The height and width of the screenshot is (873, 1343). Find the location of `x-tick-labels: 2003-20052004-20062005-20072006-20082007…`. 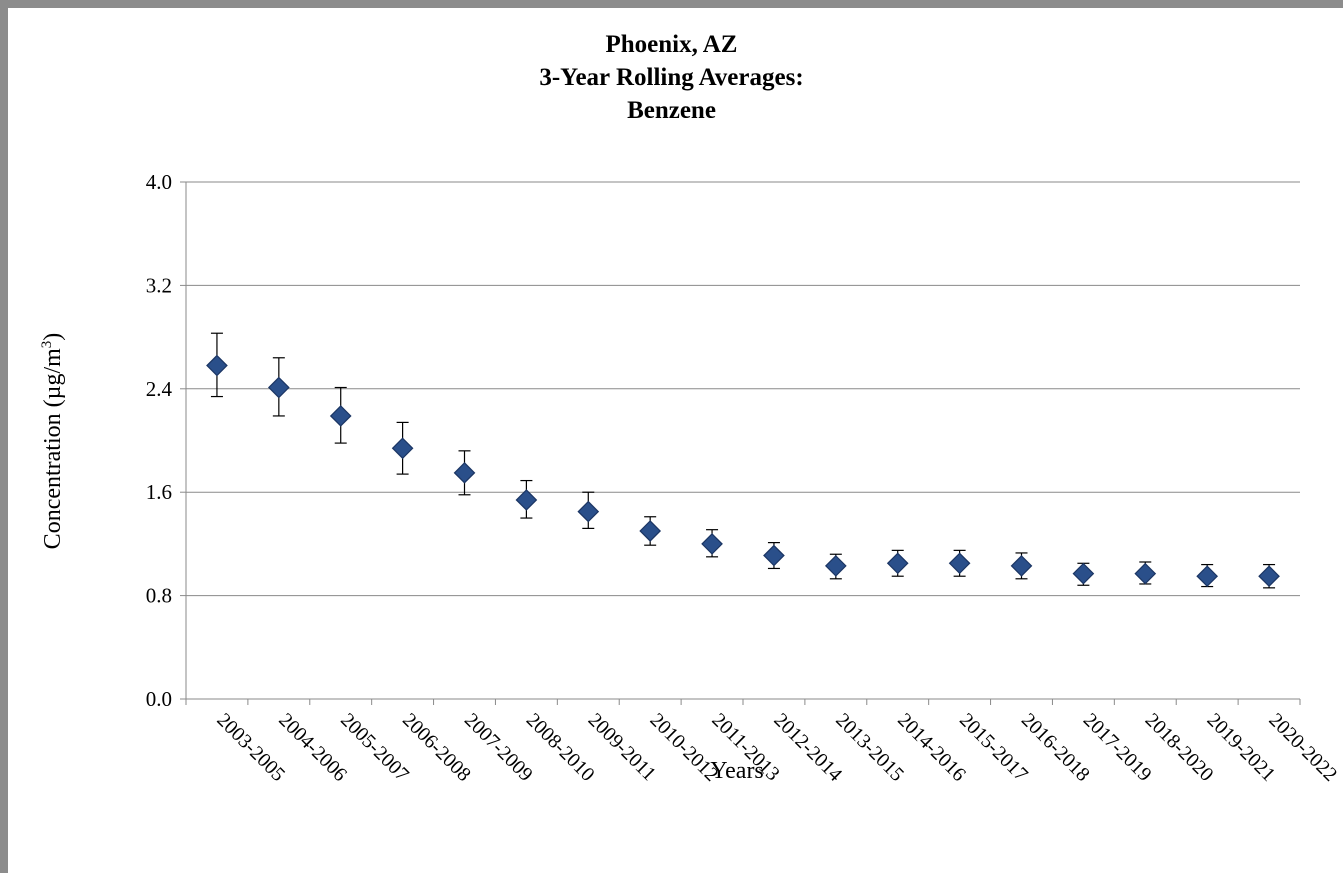

x-tick-labels: 2003-20052004-20062005-20072006-20082007… is located at coordinates (776, 747).